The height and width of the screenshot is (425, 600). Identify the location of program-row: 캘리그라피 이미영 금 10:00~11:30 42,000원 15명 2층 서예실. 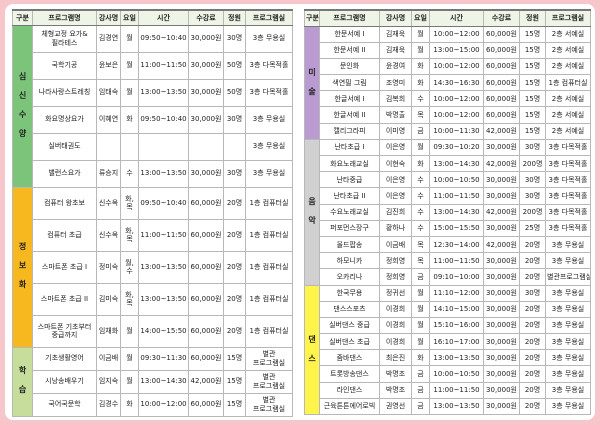
(448, 131).